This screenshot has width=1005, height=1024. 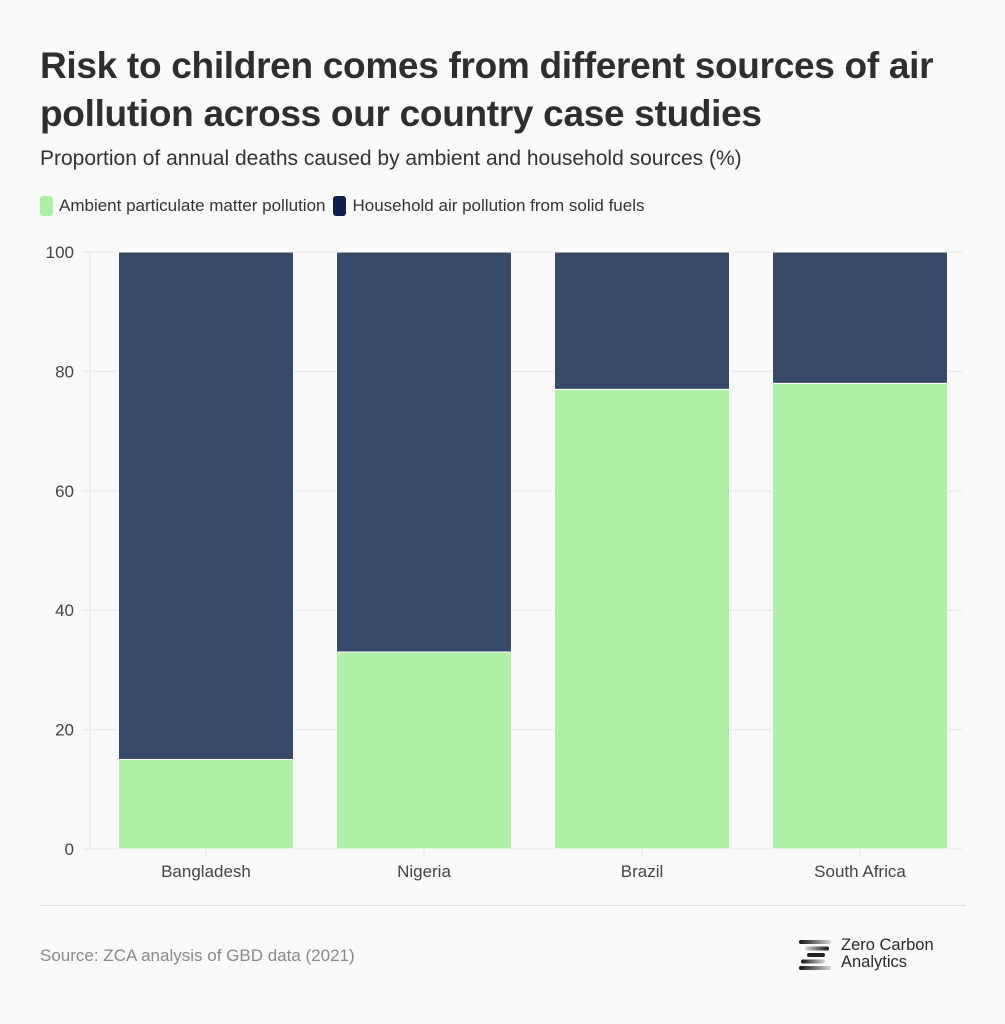 What do you see at coordinates (206, 505) in the screenshot?
I see `bar-household-bangladesh` at bounding box center [206, 505].